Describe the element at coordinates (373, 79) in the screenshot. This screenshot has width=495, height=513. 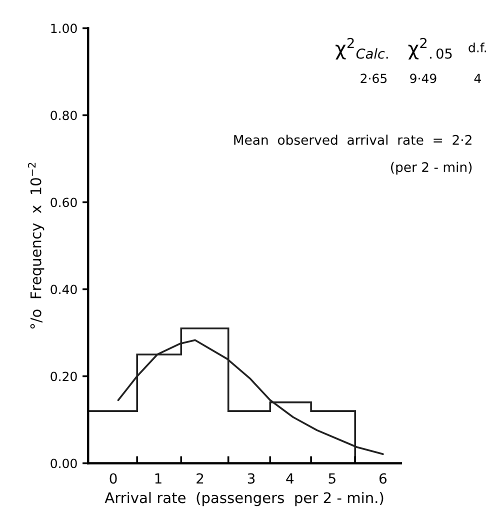
I see `annotation: 2·65` at that location.